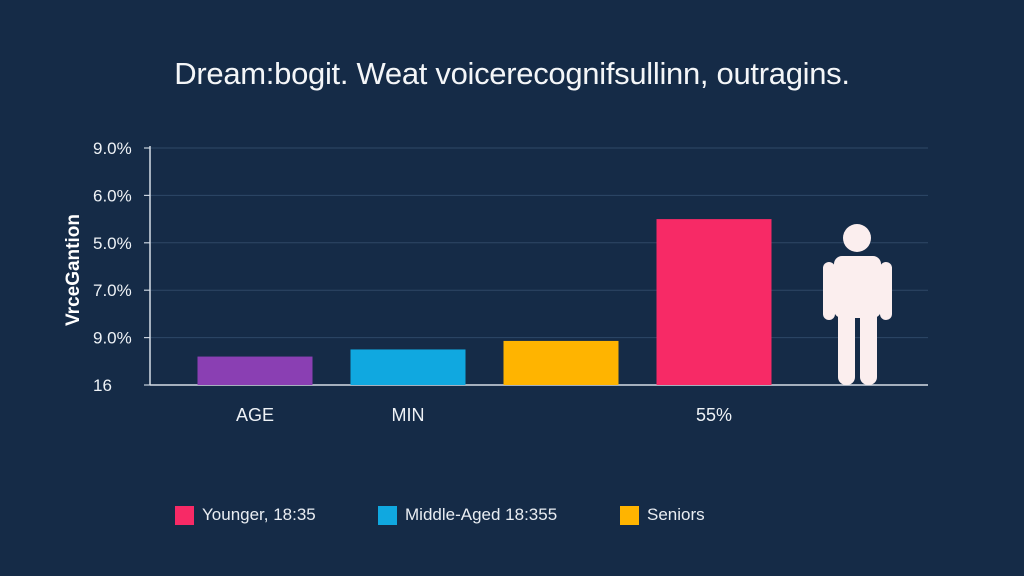 Image resolution: width=1024 pixels, height=576 pixels. What do you see at coordinates (112, 243) in the screenshot?
I see `y-tick-label: 5.0%` at bounding box center [112, 243].